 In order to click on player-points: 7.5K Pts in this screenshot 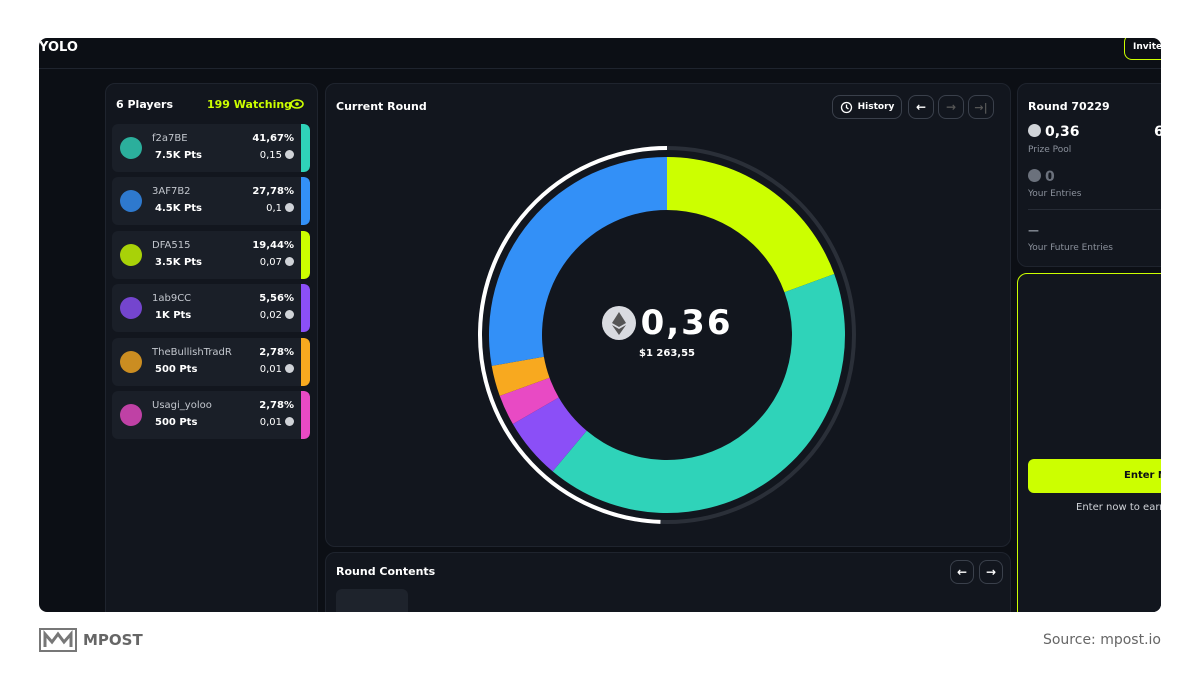, I will do `click(179, 155)`.